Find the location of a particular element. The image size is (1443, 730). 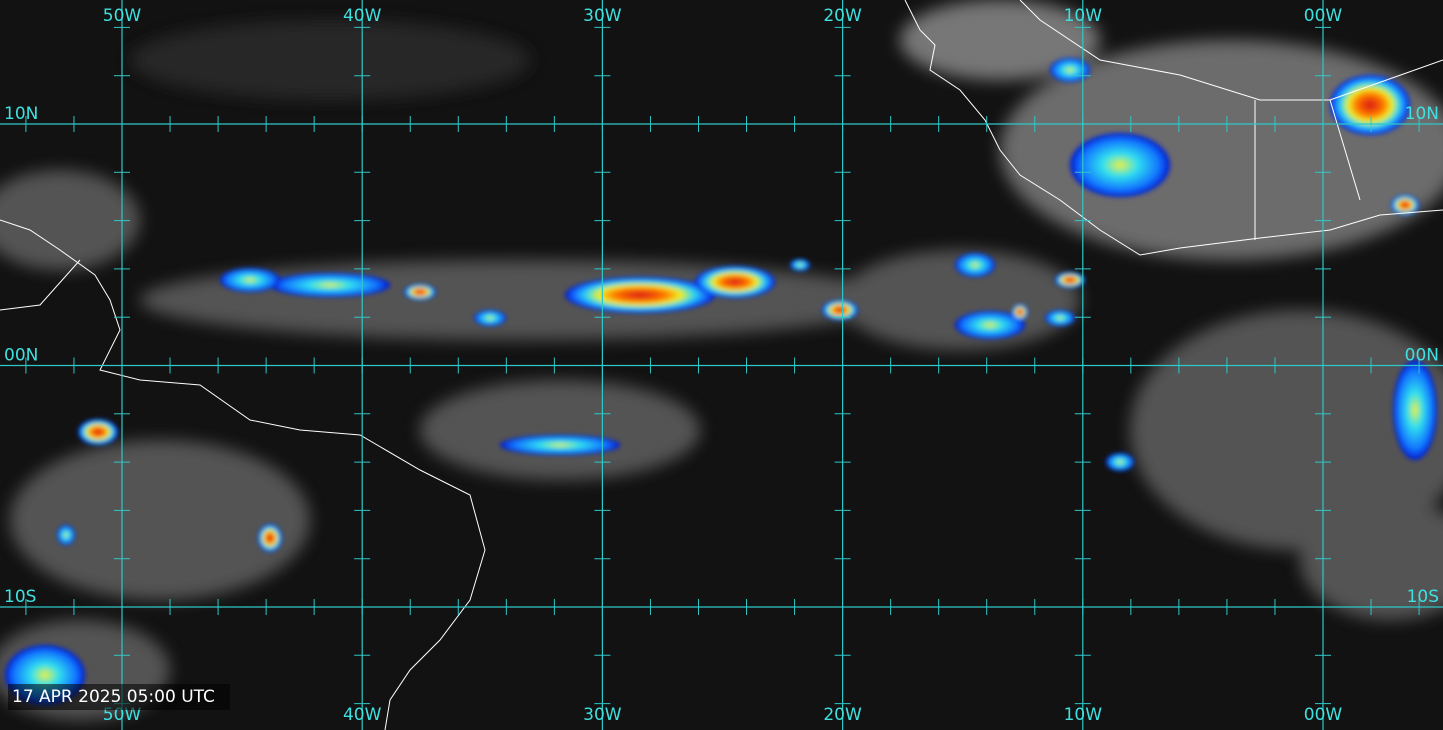

lat-label-right: 10S is located at coordinates (1423, 597).